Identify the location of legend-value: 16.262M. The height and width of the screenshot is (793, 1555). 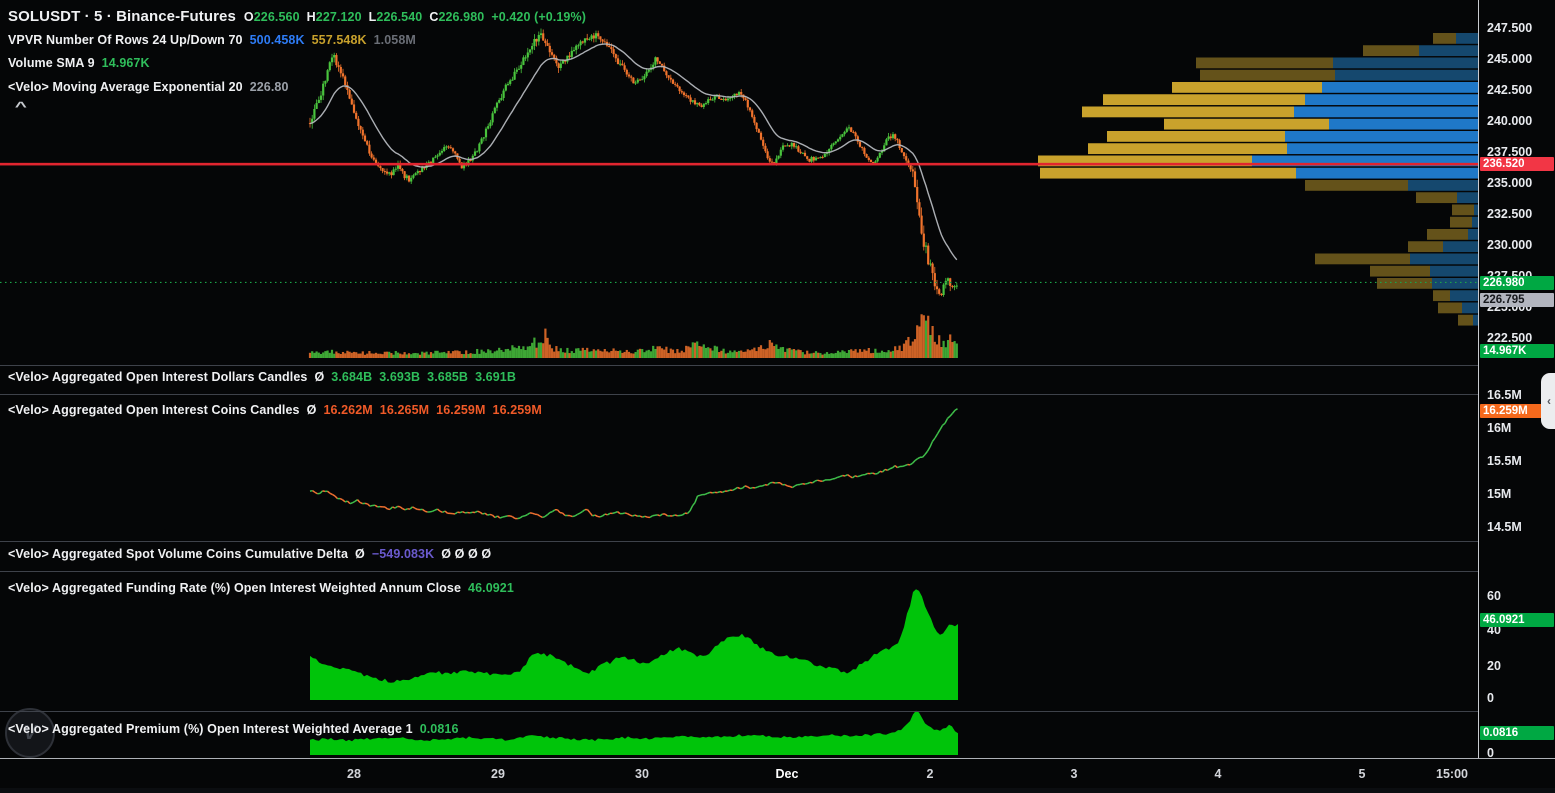
(348, 410).